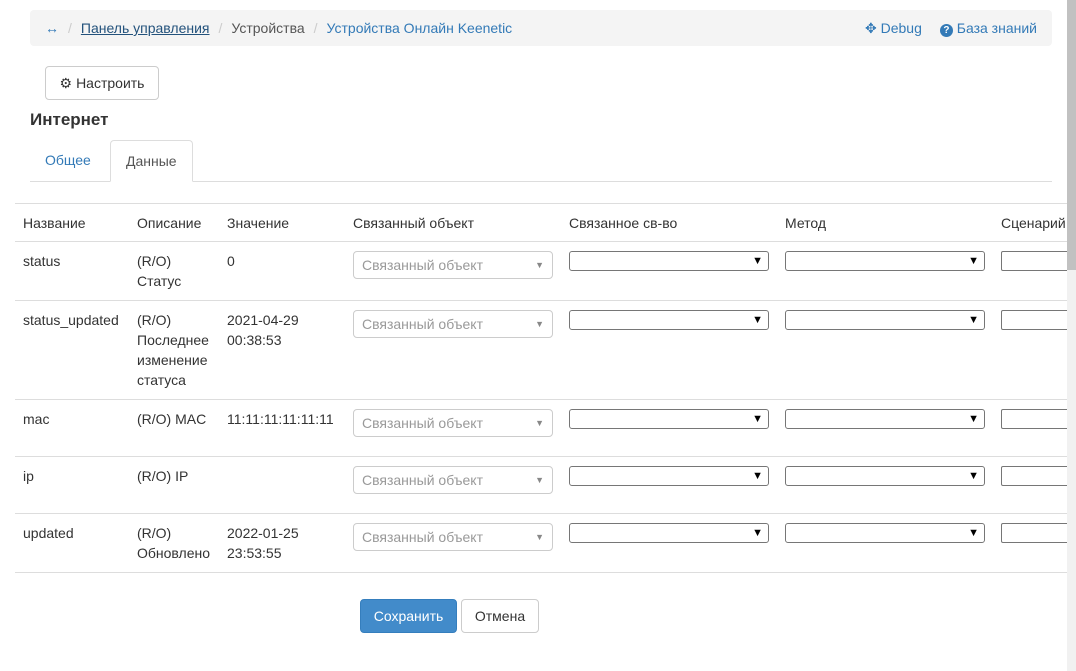  I want to click on breadcrumb-keenetic: Устройства Онлайн Keenetic, so click(419, 28).